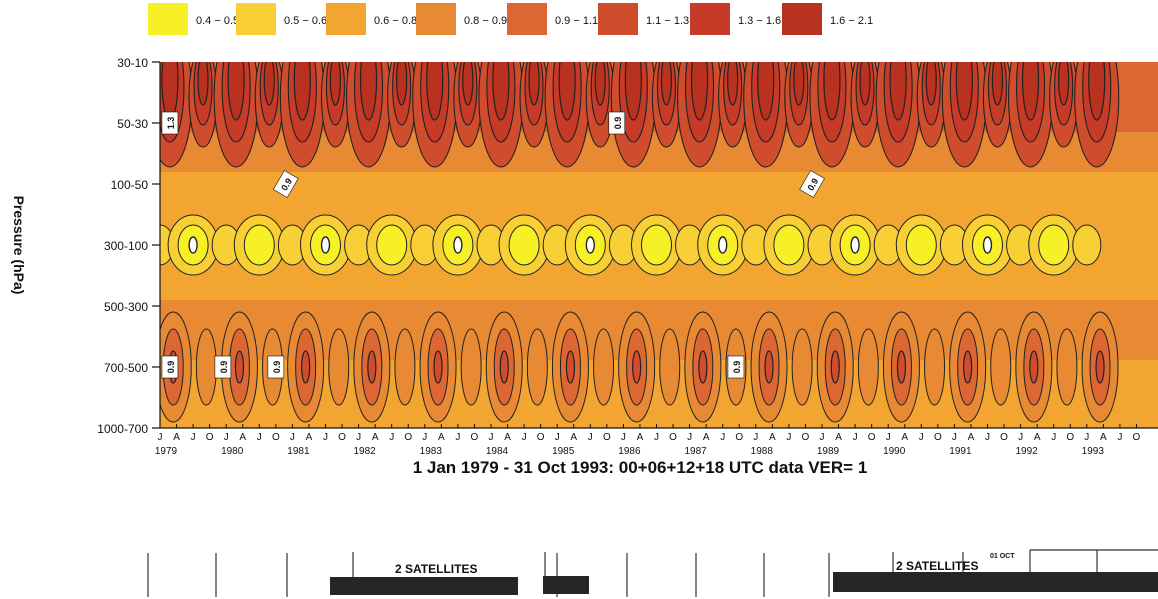  What do you see at coordinates (170, 123) in the screenshot?
I see `contour-label: 1.3` at bounding box center [170, 123].